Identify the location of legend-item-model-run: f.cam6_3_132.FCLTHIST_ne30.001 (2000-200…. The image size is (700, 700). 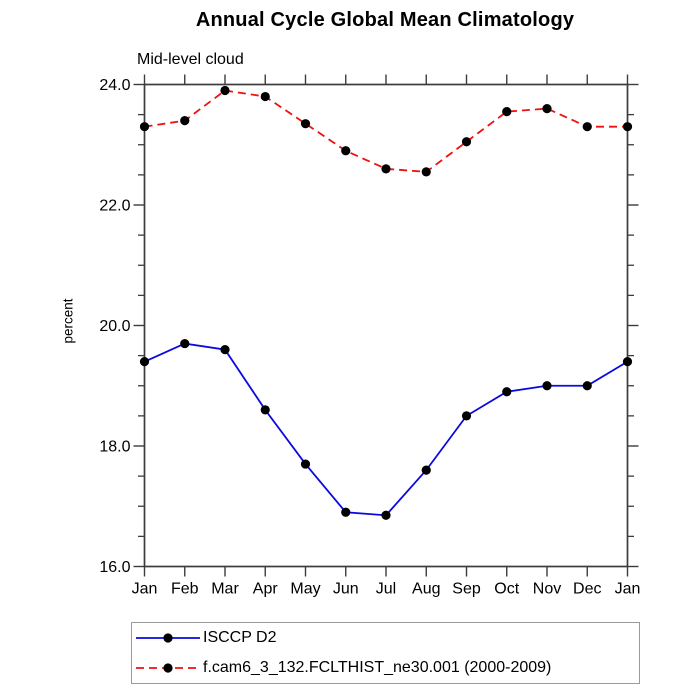
(385, 668).